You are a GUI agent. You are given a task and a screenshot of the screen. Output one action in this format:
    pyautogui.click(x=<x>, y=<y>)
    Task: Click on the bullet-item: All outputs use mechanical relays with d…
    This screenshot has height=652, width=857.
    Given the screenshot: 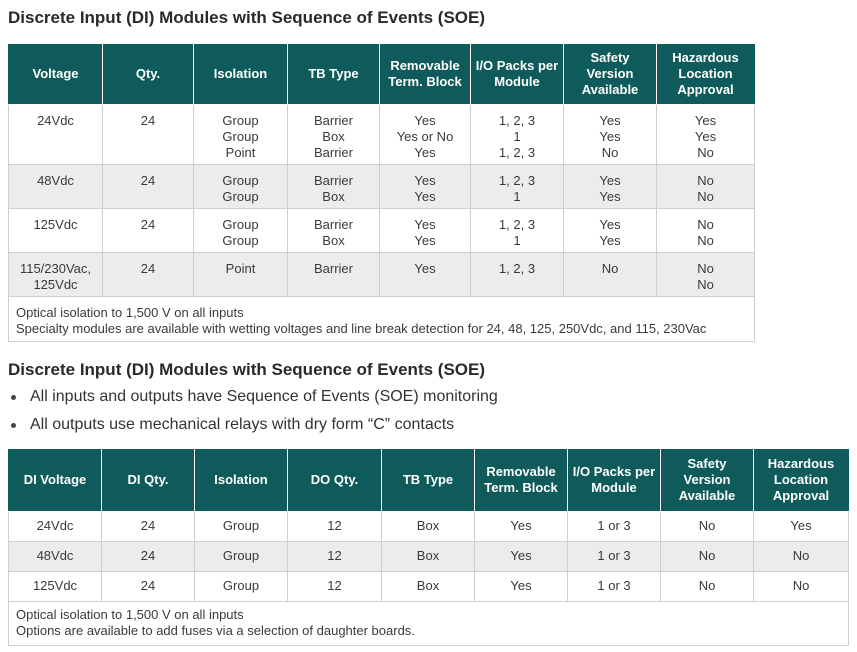 What is the action you would take?
    pyautogui.click(x=253, y=427)
    